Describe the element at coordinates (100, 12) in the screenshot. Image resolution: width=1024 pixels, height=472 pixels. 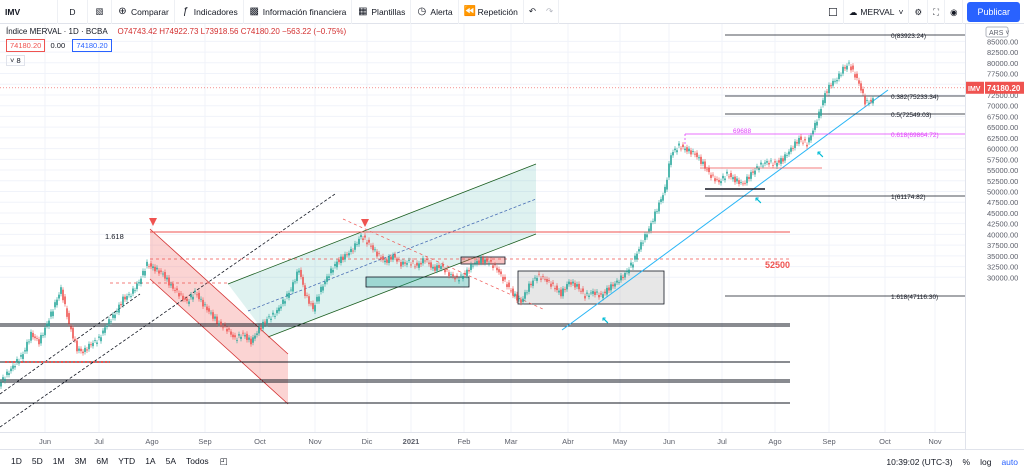
I see `chart-type-button: ▧` at that location.